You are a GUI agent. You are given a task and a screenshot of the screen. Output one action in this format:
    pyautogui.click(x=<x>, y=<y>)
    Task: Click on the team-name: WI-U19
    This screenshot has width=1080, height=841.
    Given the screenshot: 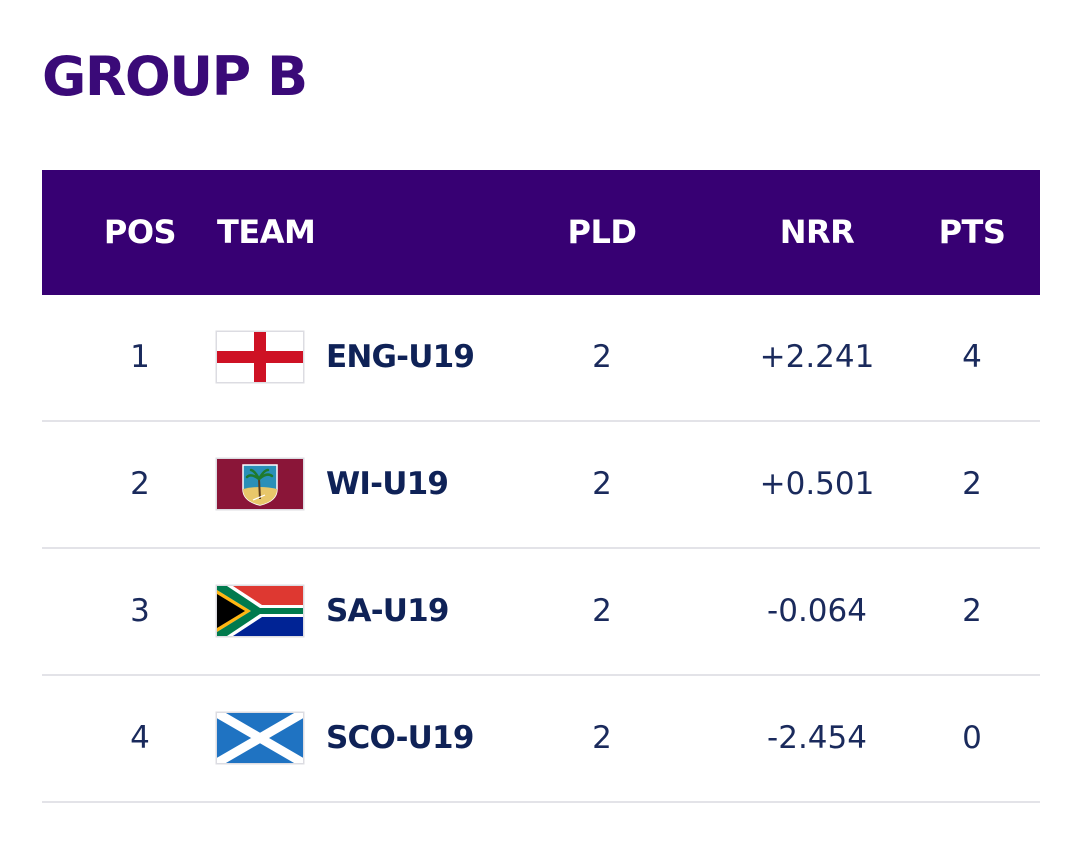 What is the action you would take?
    pyautogui.click(x=387, y=484)
    